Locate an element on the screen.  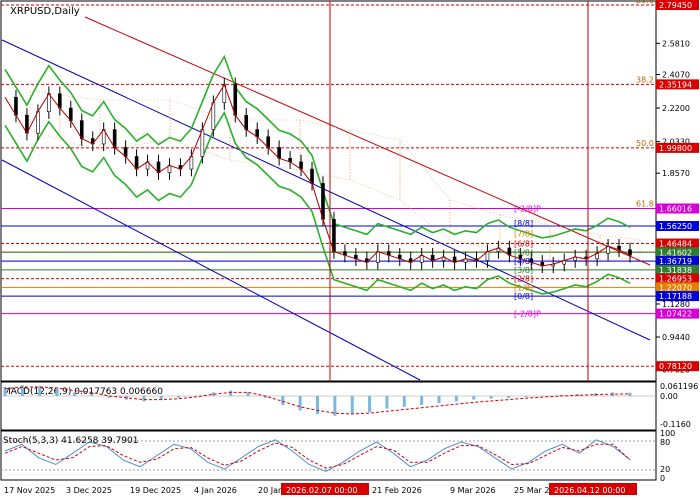
murrey-label: [5/8] is located at coordinates (523, 252).